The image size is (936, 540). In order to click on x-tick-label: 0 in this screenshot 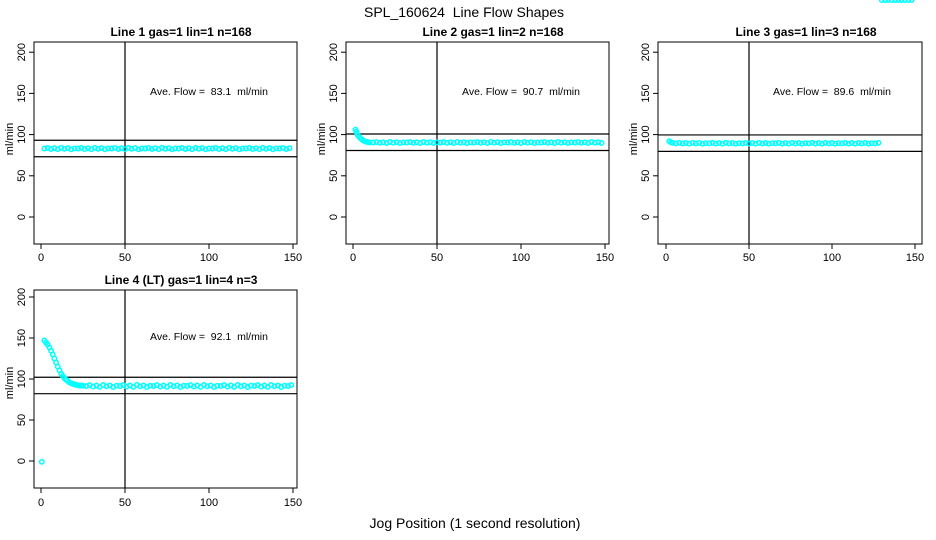, I will do `click(666, 258)`.